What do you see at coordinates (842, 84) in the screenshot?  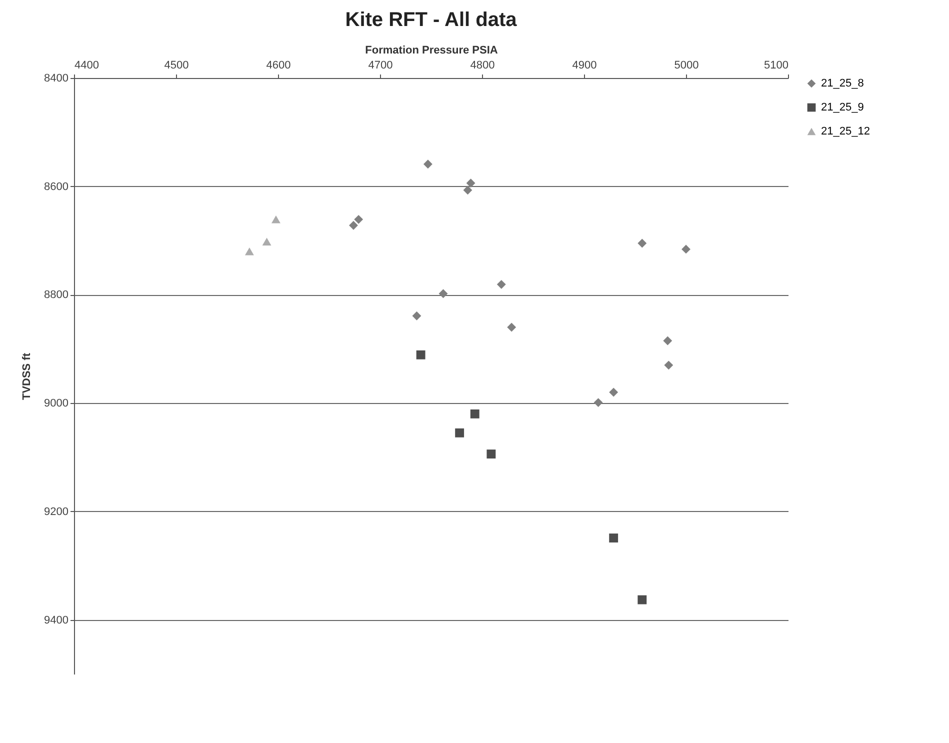 I see `legend-label: 21_25_8` at bounding box center [842, 84].